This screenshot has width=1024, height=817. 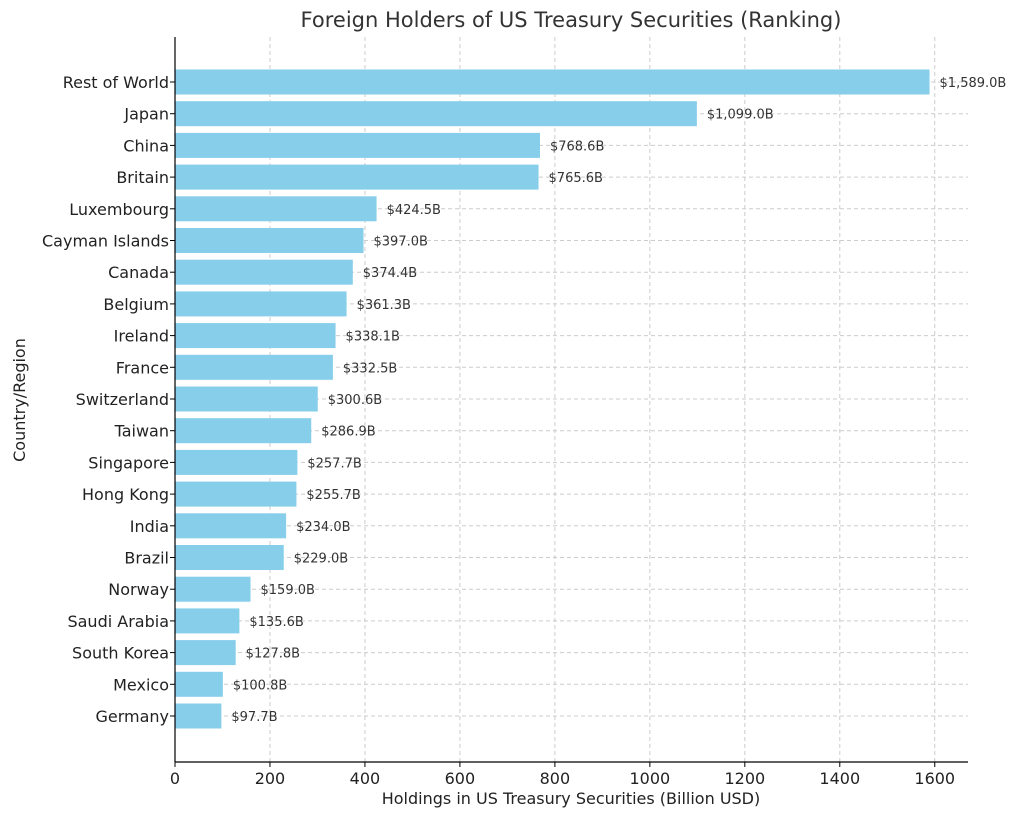 What do you see at coordinates (138, 589) in the screenshot?
I see `category-label: Norway` at bounding box center [138, 589].